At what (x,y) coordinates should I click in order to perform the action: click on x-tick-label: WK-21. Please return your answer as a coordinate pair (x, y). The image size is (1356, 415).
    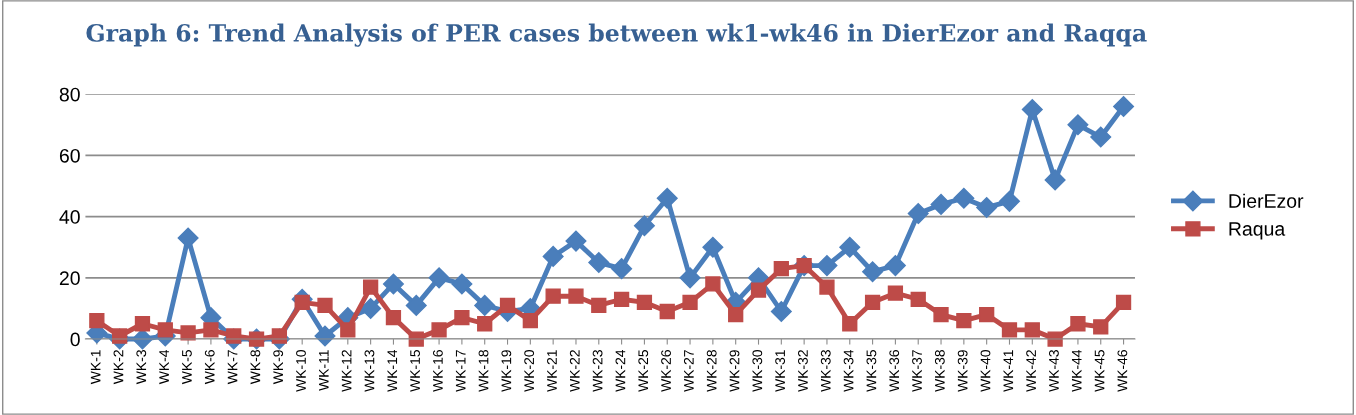
    Looking at the image, I should click on (552, 371).